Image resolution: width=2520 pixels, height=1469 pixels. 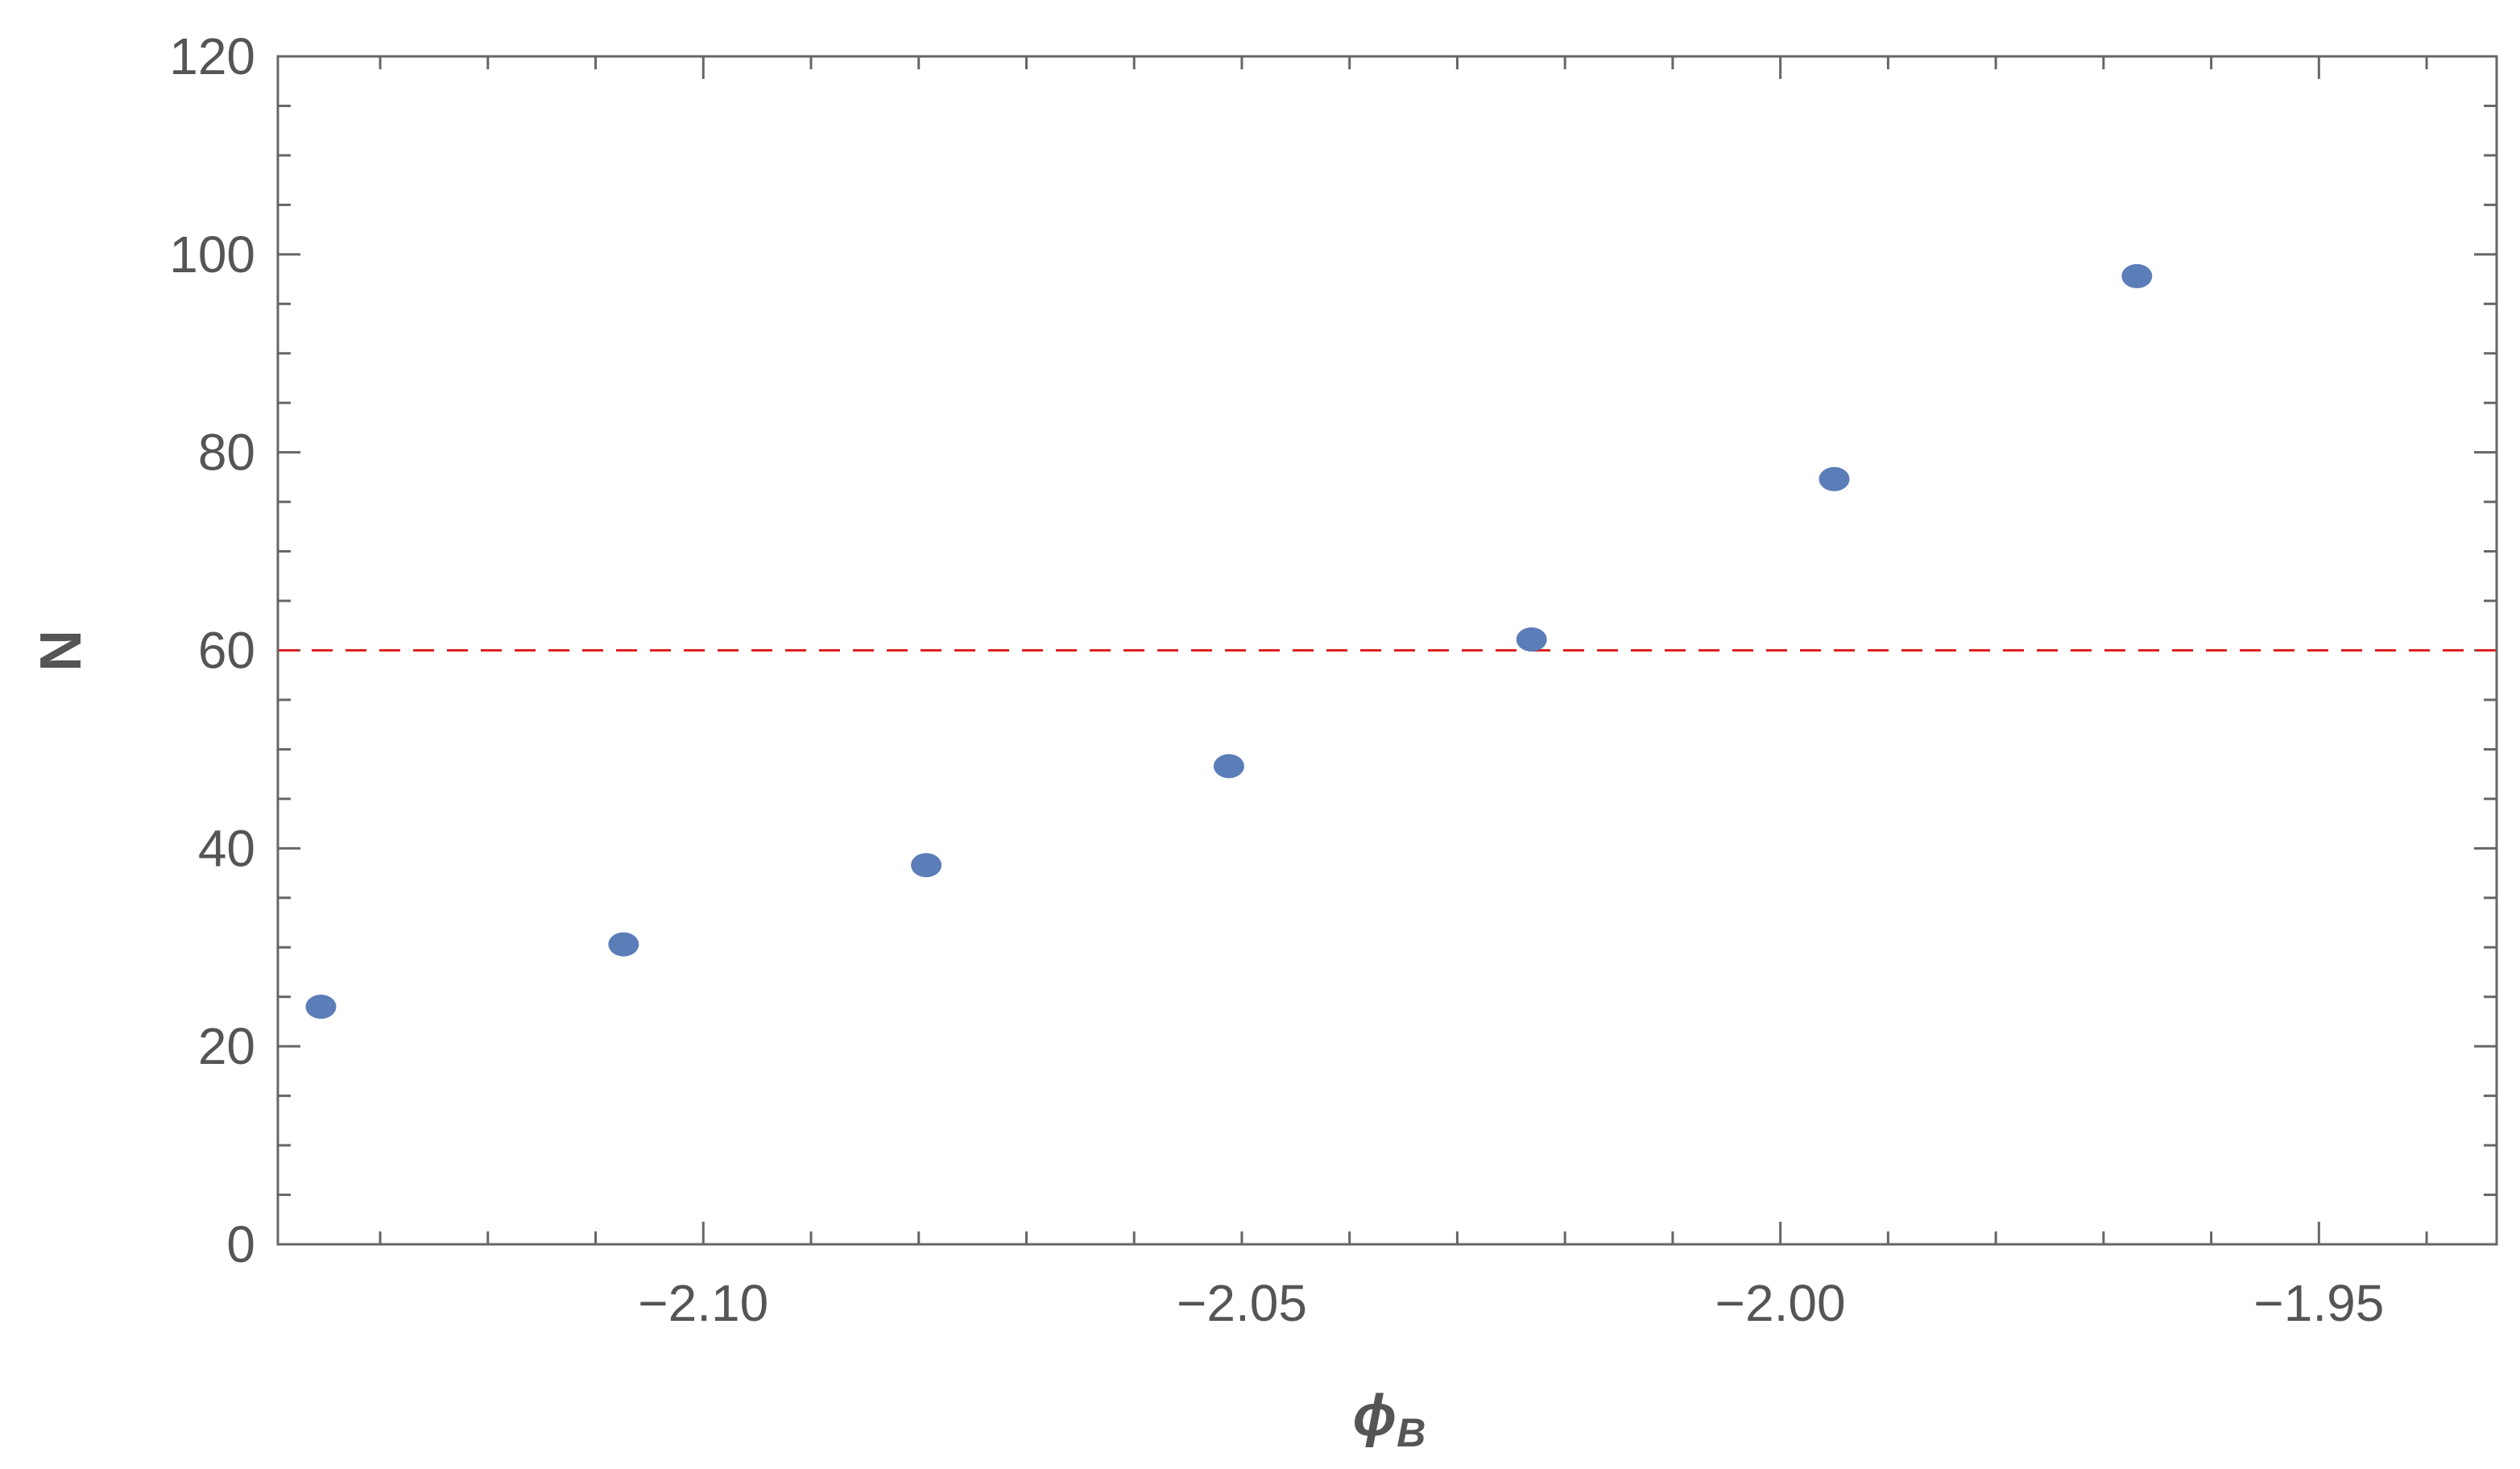 I want to click on y-tick-label: 40, so click(x=226, y=848).